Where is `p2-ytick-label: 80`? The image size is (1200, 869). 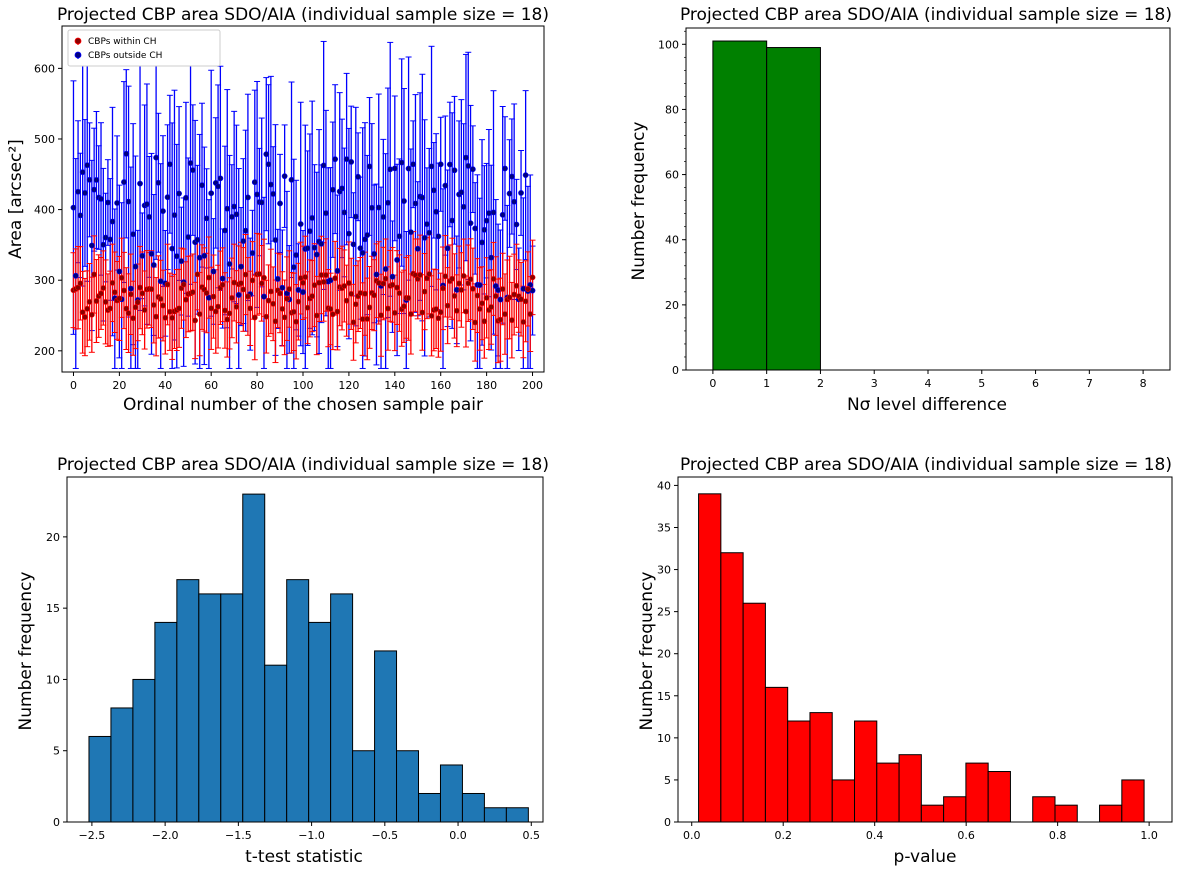
p2-ytick-label: 80 is located at coordinates (672, 109).